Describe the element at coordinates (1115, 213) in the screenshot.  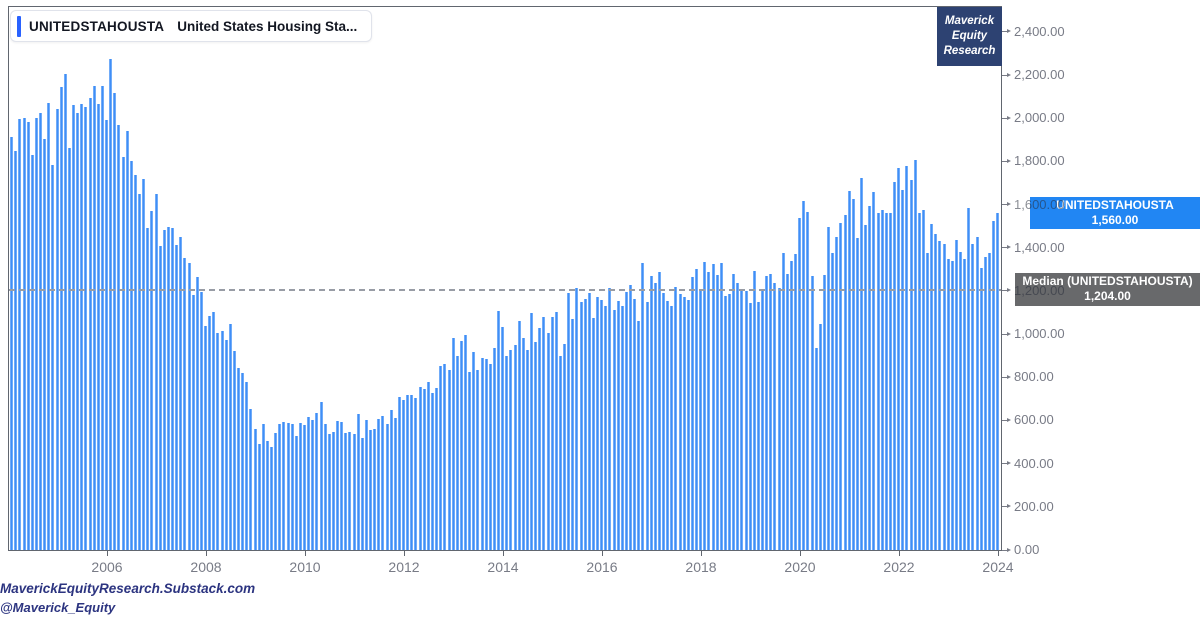
I see `last-price-badge: UNITEDSTAHOUSTA 1,560.00` at that location.